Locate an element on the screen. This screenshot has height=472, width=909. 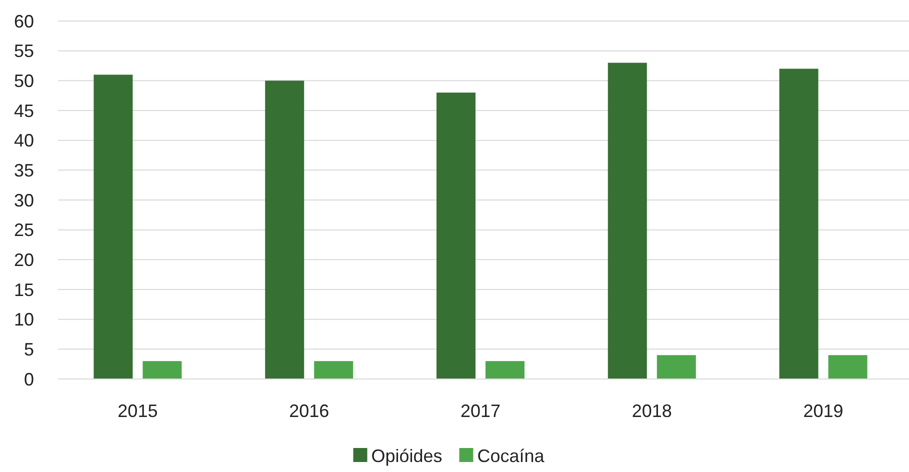
y-tick-label: 40 is located at coordinates (24, 140).